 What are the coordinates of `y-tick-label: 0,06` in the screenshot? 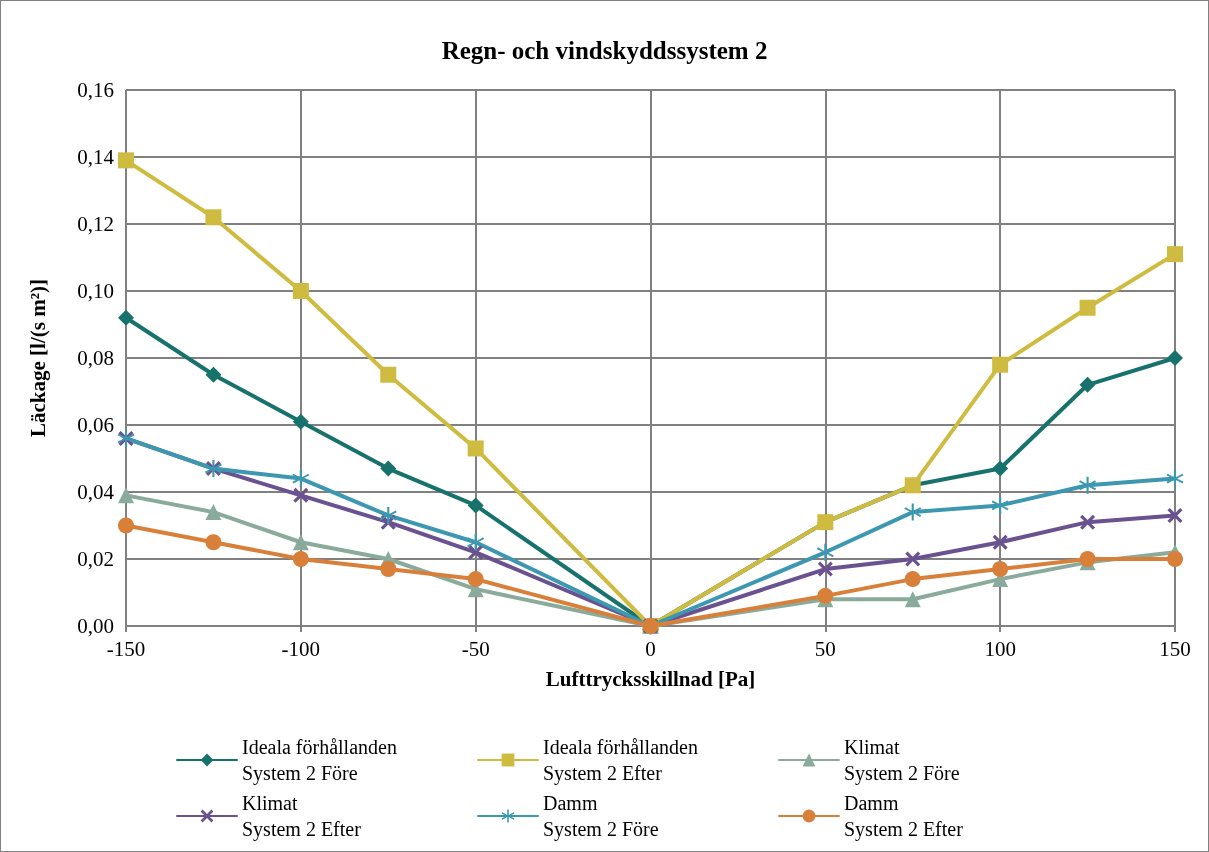 It's located at (95, 425).